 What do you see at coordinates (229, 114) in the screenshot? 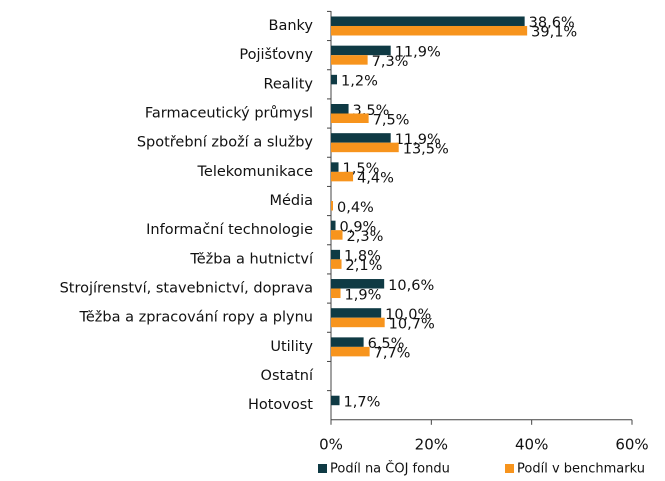
I see `y-tick-label: Farmaceutický průmysl` at bounding box center [229, 114].